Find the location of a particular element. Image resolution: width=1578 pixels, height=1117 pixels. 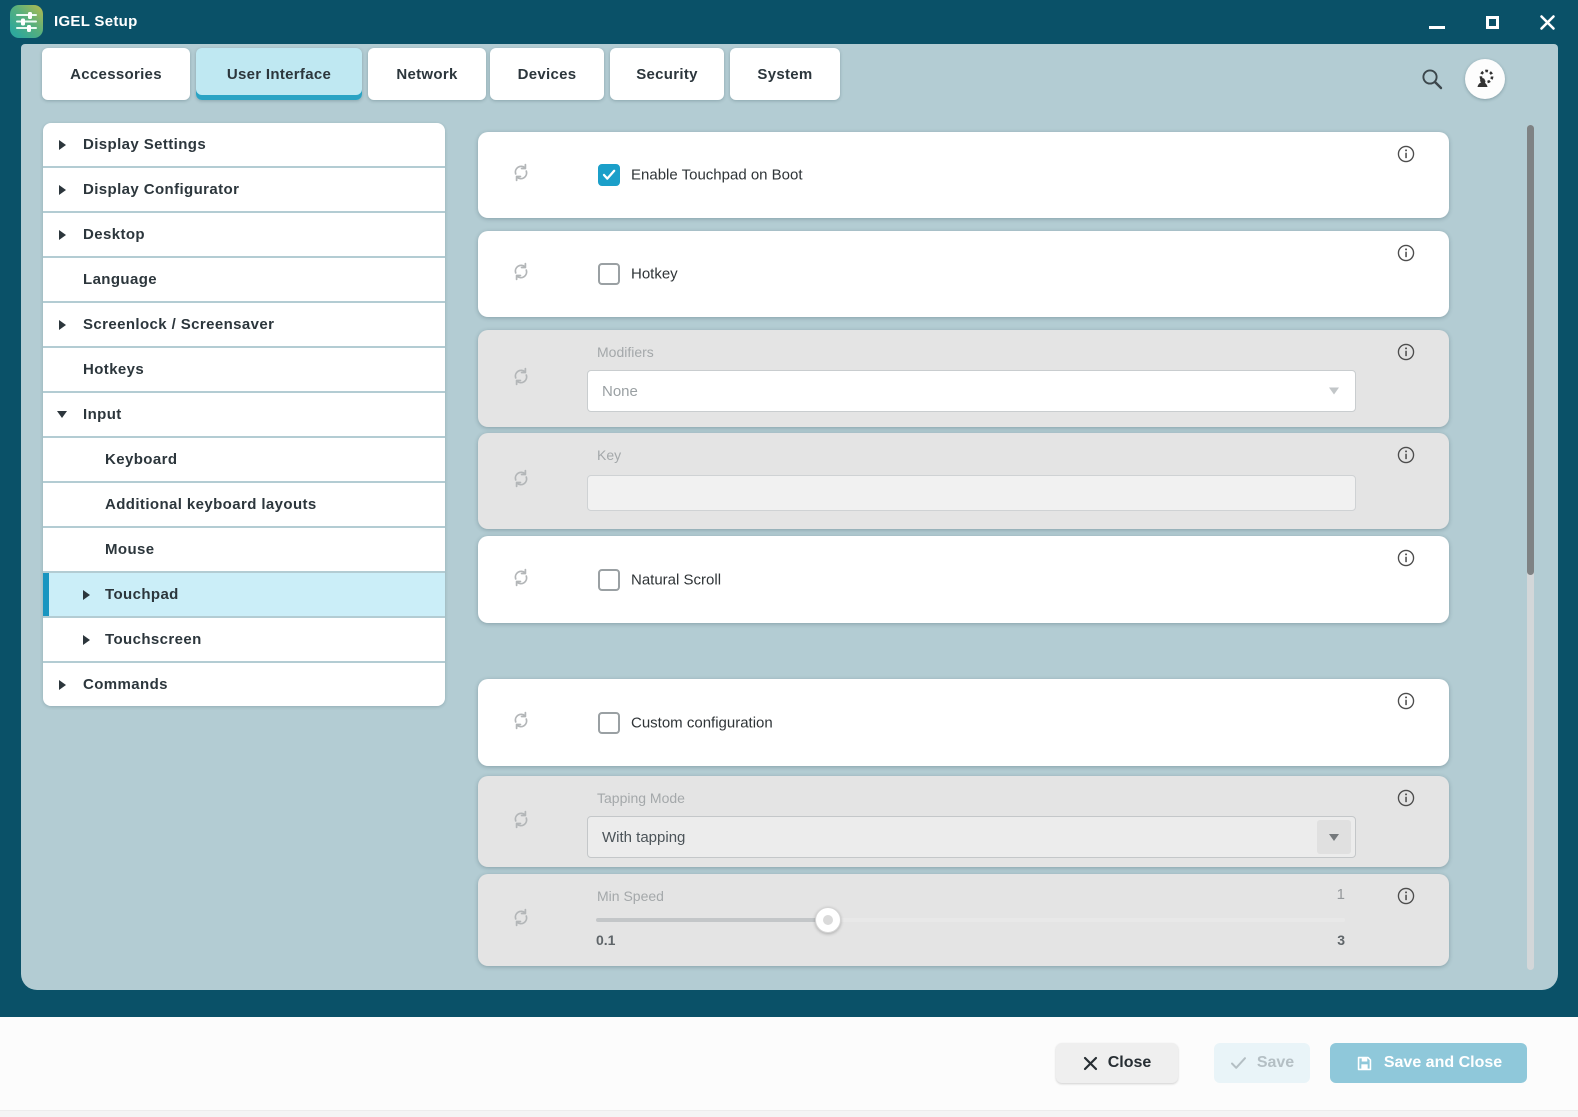

close-icon is located at coordinates (1547, 22).